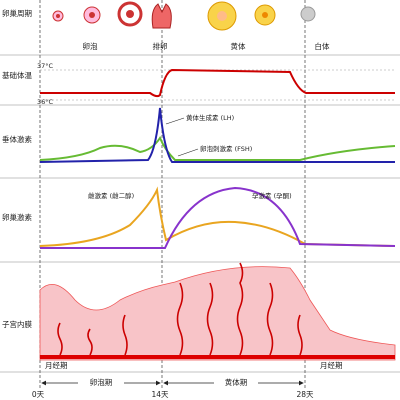 The height and width of the screenshot is (400, 400). Describe the element at coordinates (17, 139) in the screenshot. I see `row-label: 垂体激素` at that location.